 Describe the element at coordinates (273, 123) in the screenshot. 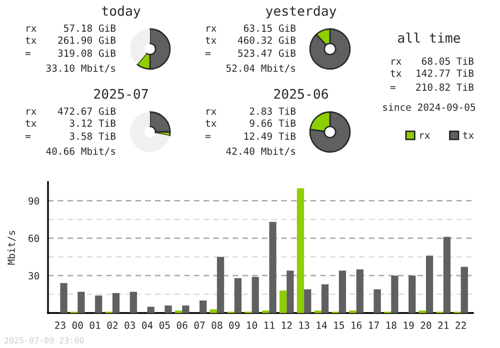

I see `text: 9.66 TiB` at that location.